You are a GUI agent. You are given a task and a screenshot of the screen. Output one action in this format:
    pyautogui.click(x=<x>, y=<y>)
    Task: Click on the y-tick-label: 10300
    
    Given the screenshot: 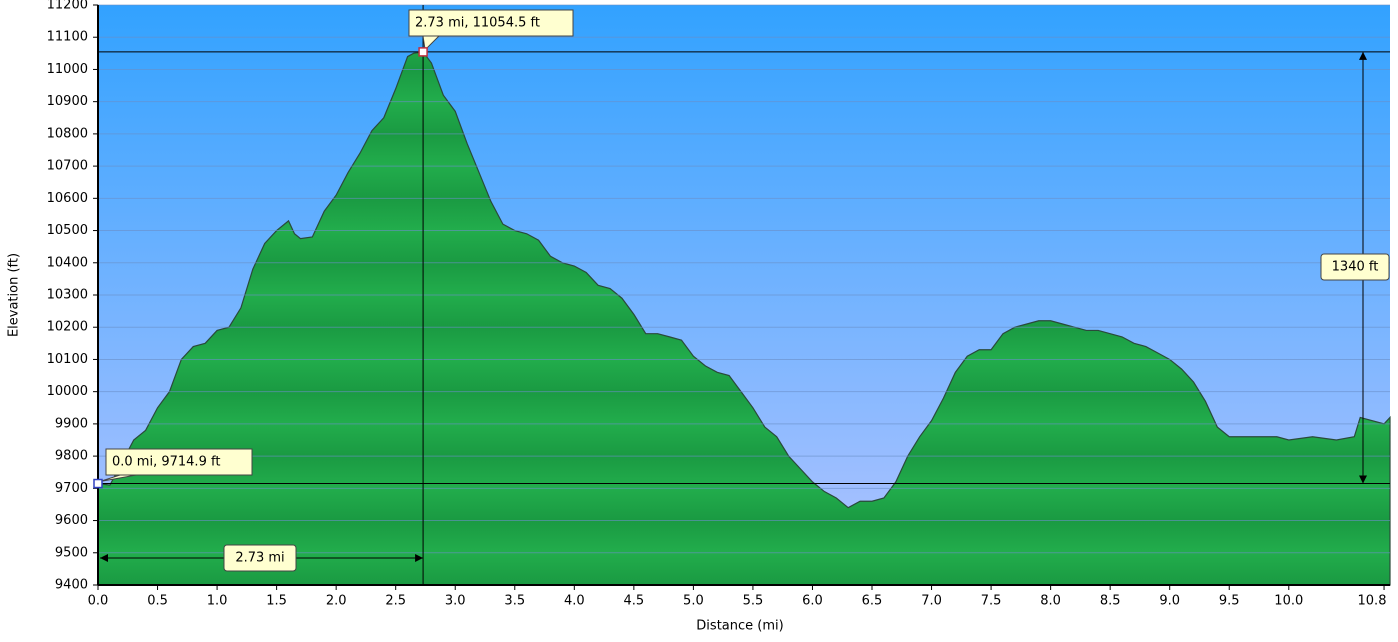 What is the action you would take?
    pyautogui.click(x=67, y=295)
    